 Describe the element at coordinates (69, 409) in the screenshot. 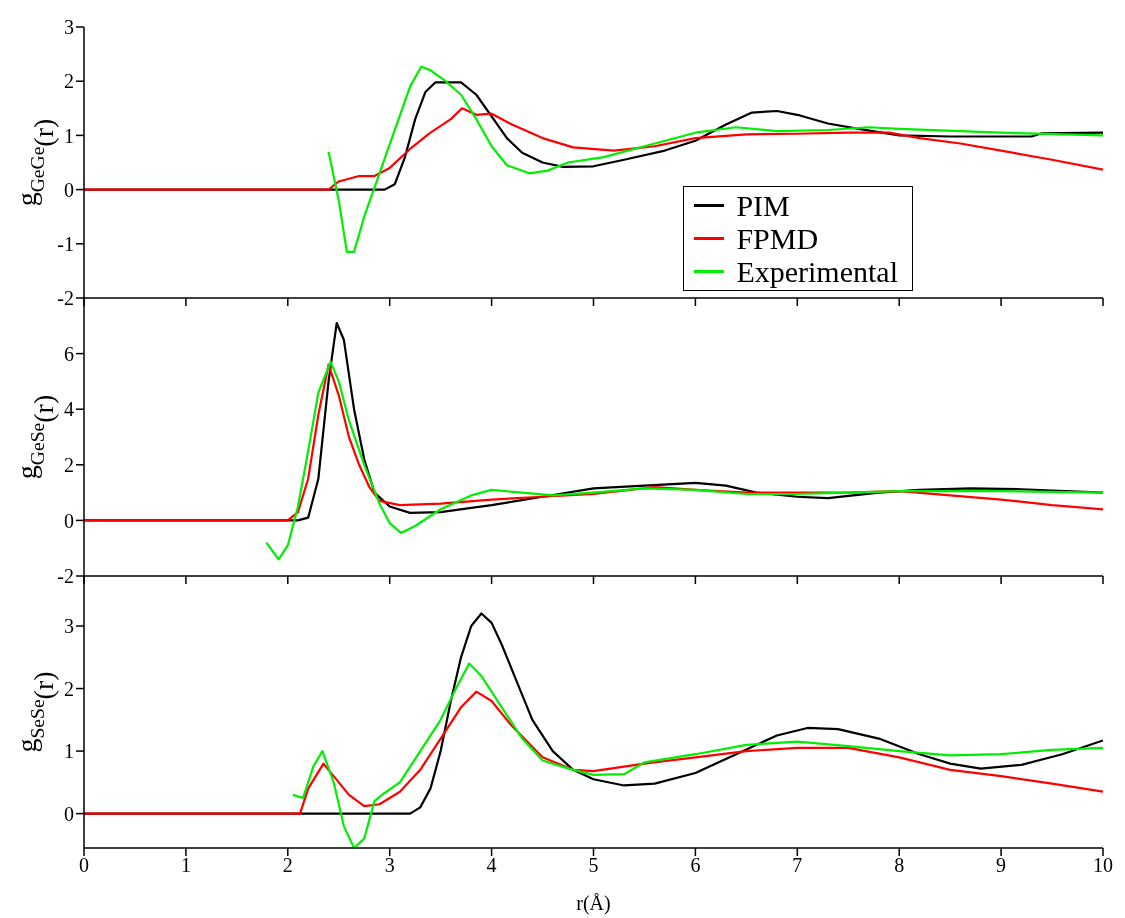

I see `y-tick-label: 4` at that location.